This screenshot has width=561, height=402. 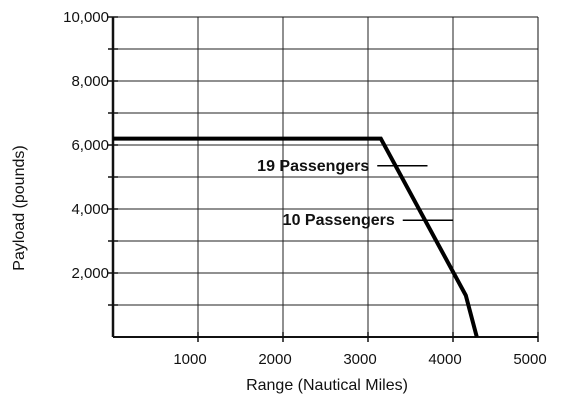 I want to click on x-tick-label: 4000, so click(x=444, y=359).